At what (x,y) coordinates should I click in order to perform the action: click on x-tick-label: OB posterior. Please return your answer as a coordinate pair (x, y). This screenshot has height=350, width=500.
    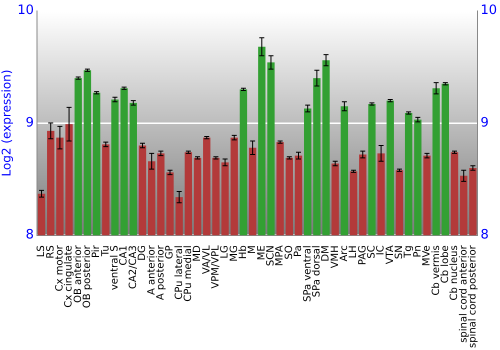
    Looking at the image, I should click on (88, 276).